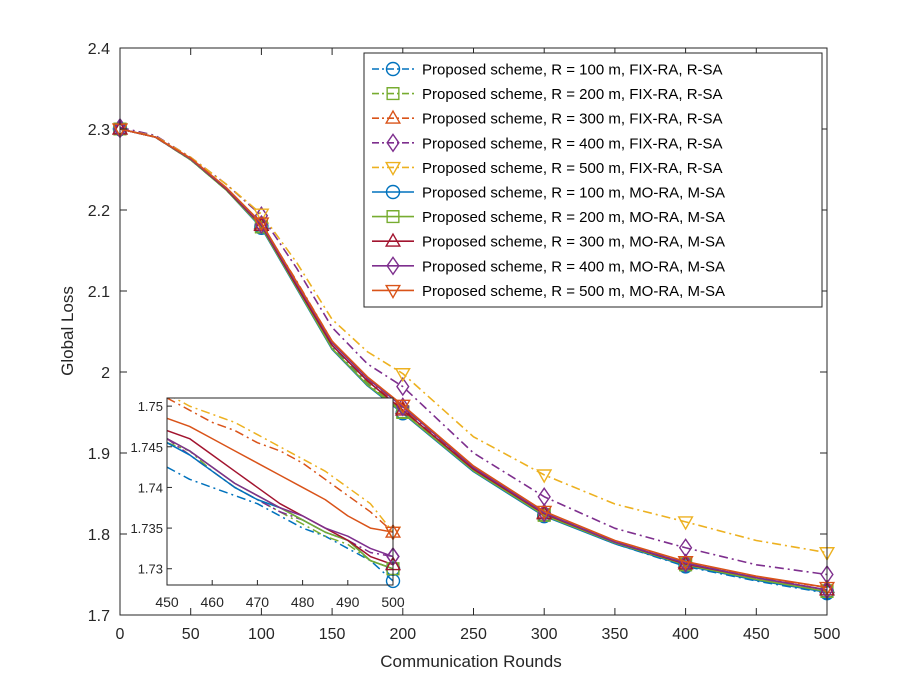  Describe the element at coordinates (827, 634) in the screenshot. I see `x-tick-label: 500` at that location.